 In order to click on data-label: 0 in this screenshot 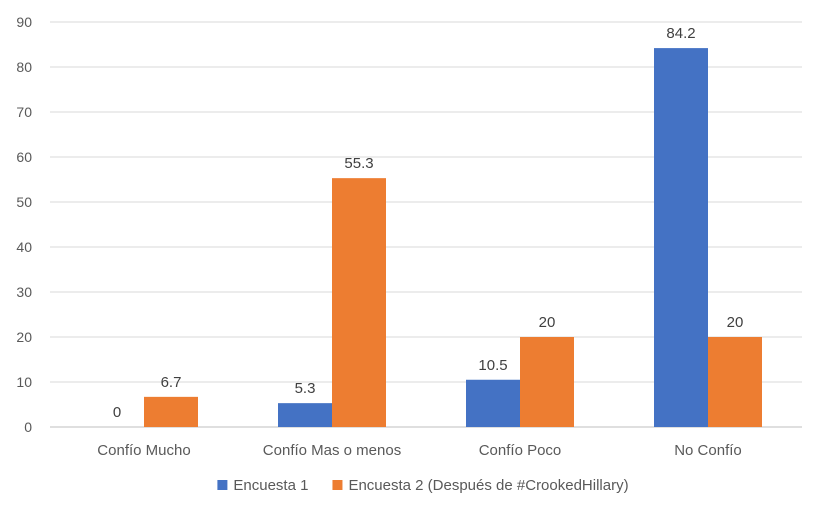, I will do `click(117, 412)`.